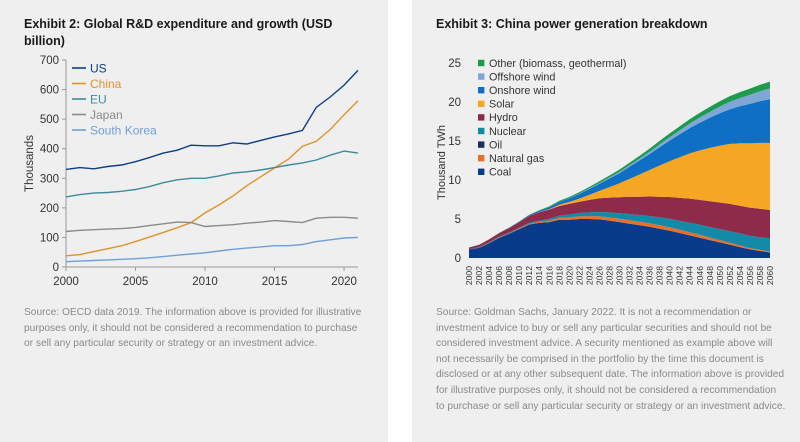 This screenshot has width=800, height=442. I want to click on x-tick-label: 2006, so click(499, 275).